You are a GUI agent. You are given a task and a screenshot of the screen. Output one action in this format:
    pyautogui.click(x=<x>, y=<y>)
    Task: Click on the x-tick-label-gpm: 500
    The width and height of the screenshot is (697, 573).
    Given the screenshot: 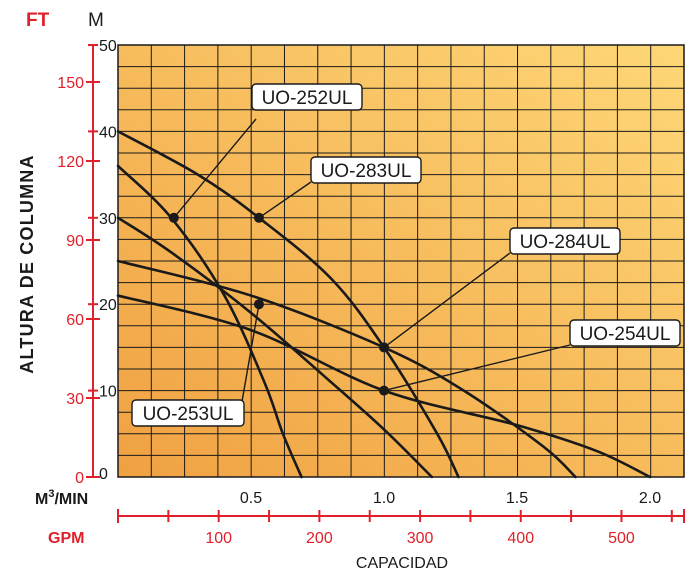 What is the action you would take?
    pyautogui.click(x=621, y=538)
    